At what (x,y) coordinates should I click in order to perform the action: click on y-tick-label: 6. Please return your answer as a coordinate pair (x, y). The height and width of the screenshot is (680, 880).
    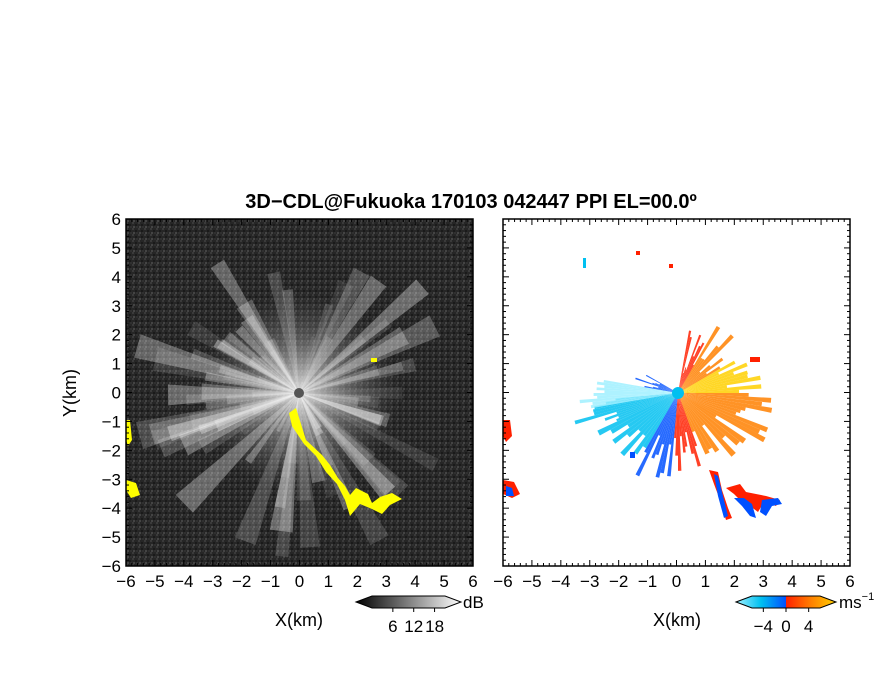
    Looking at the image, I should click on (116, 219).